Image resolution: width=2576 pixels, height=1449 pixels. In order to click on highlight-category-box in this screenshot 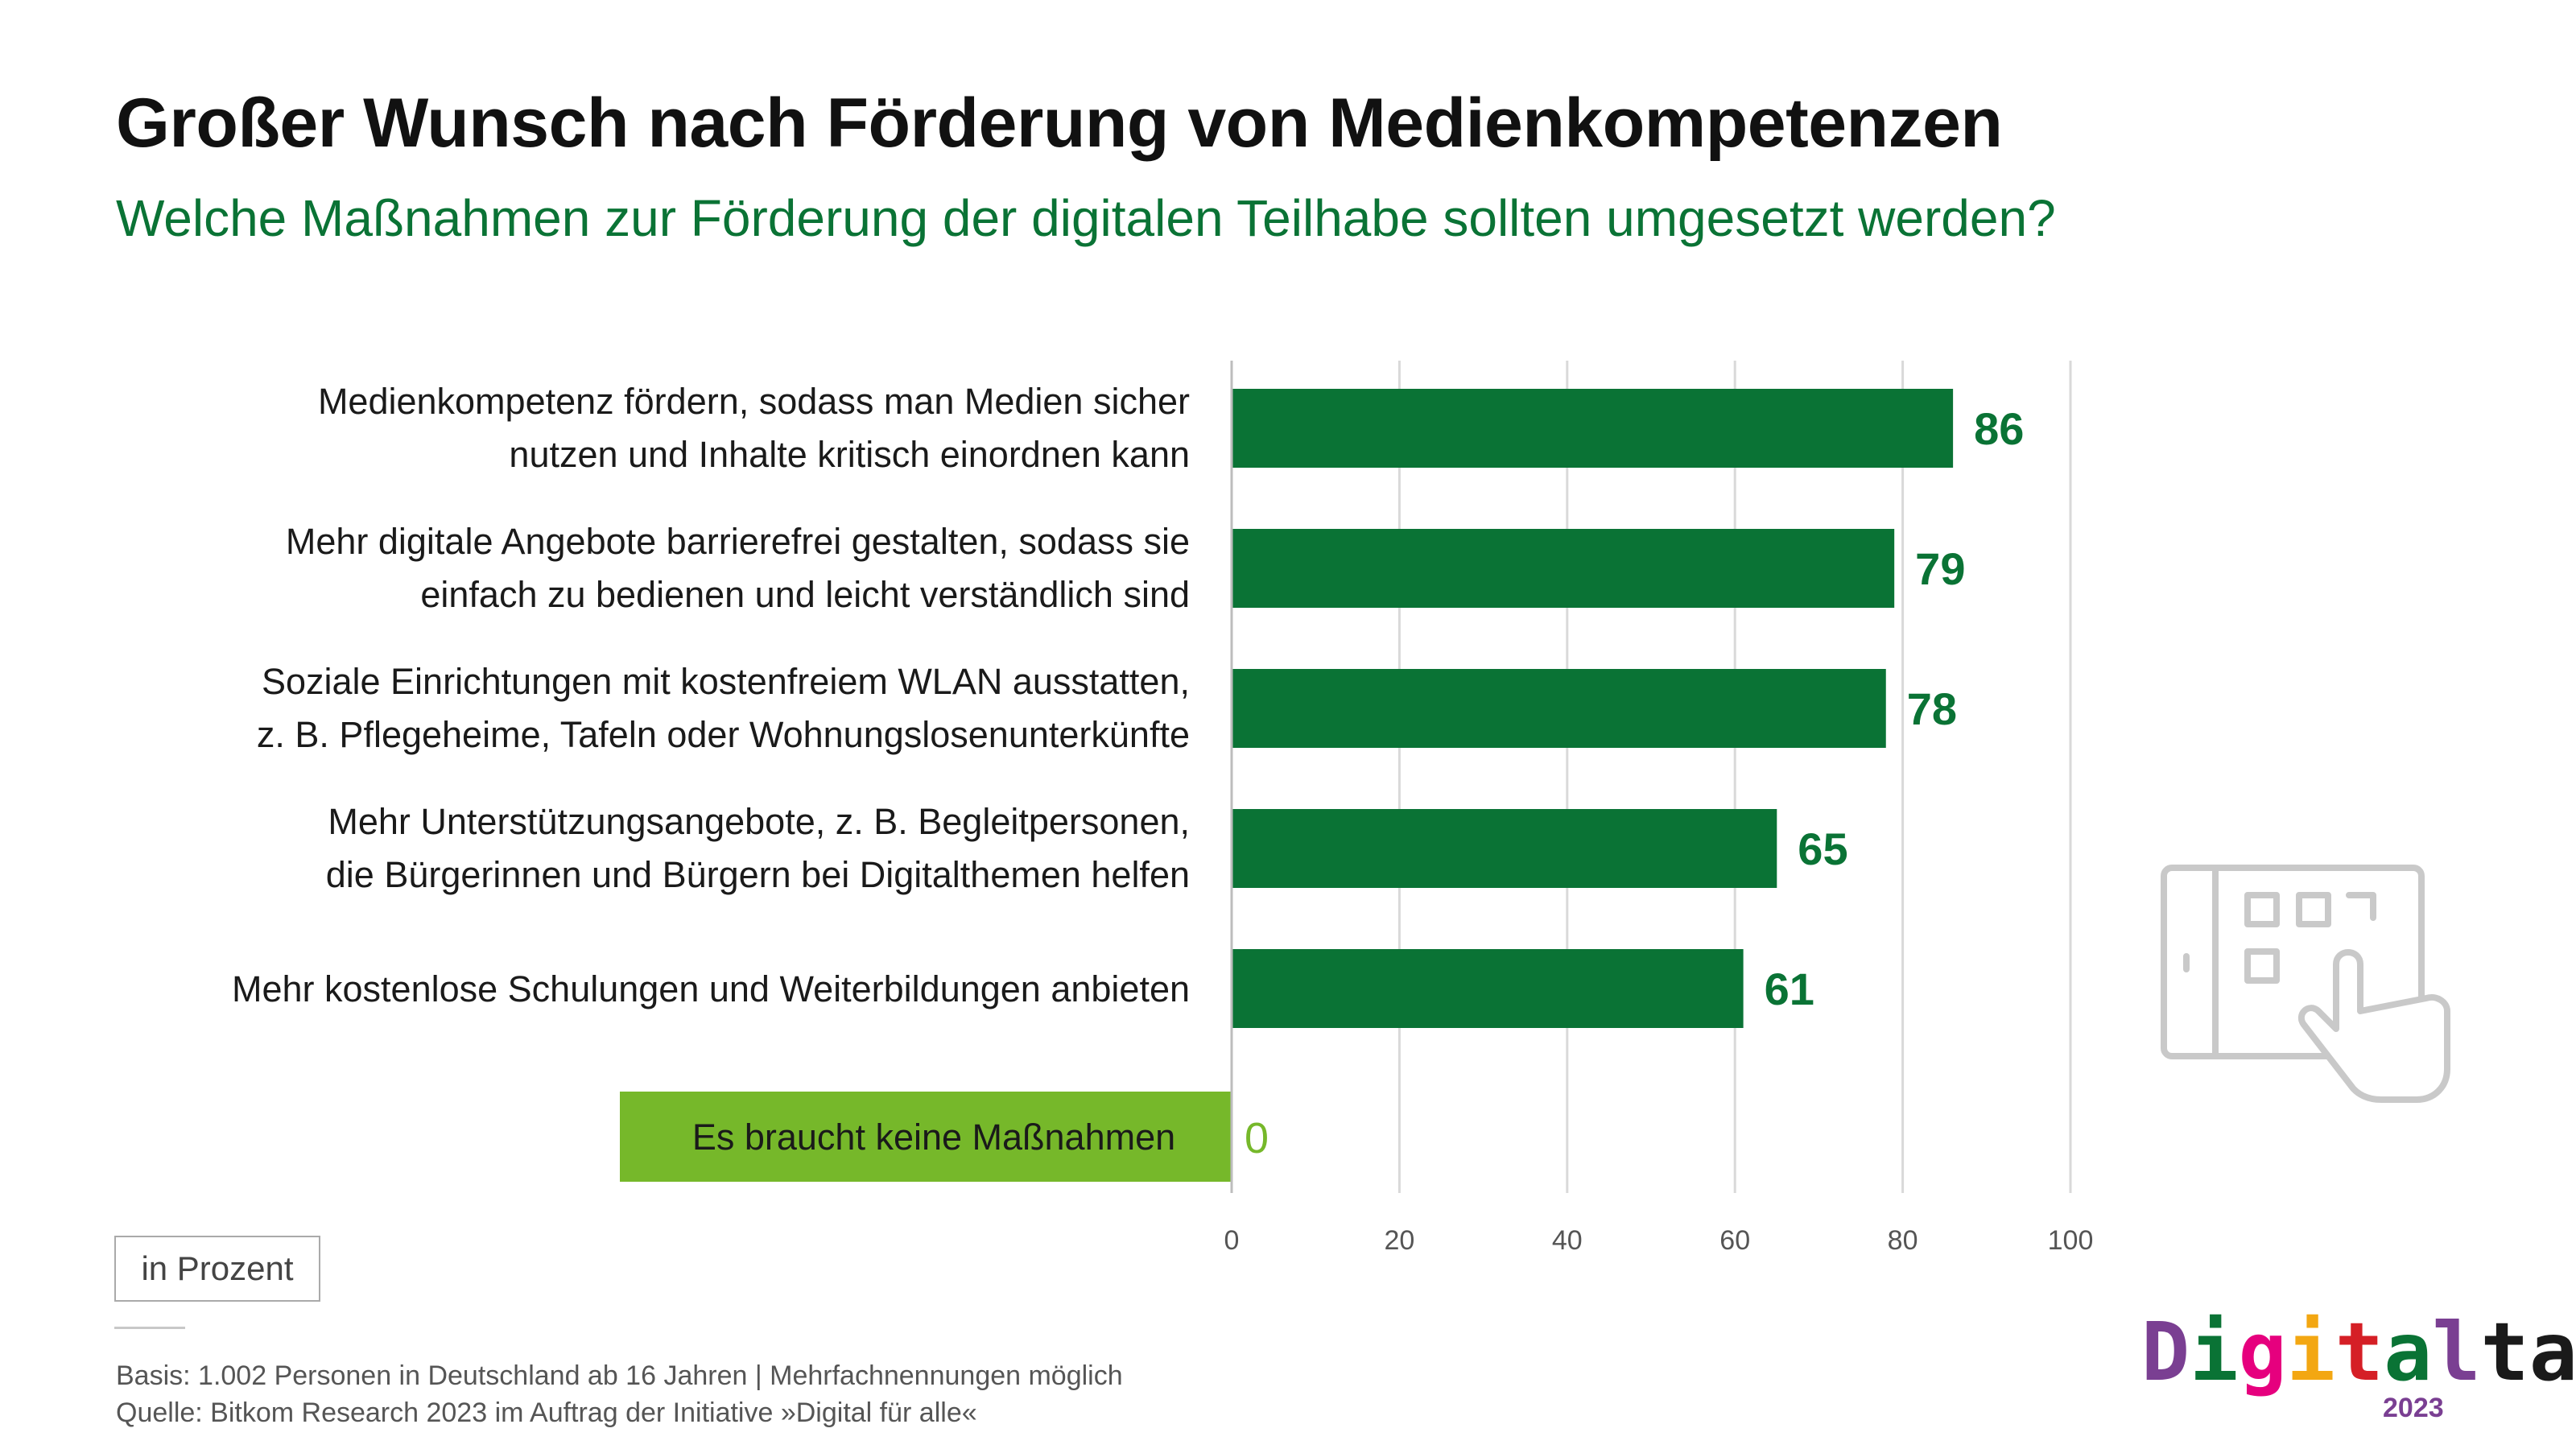, I will do `click(926, 1137)`.